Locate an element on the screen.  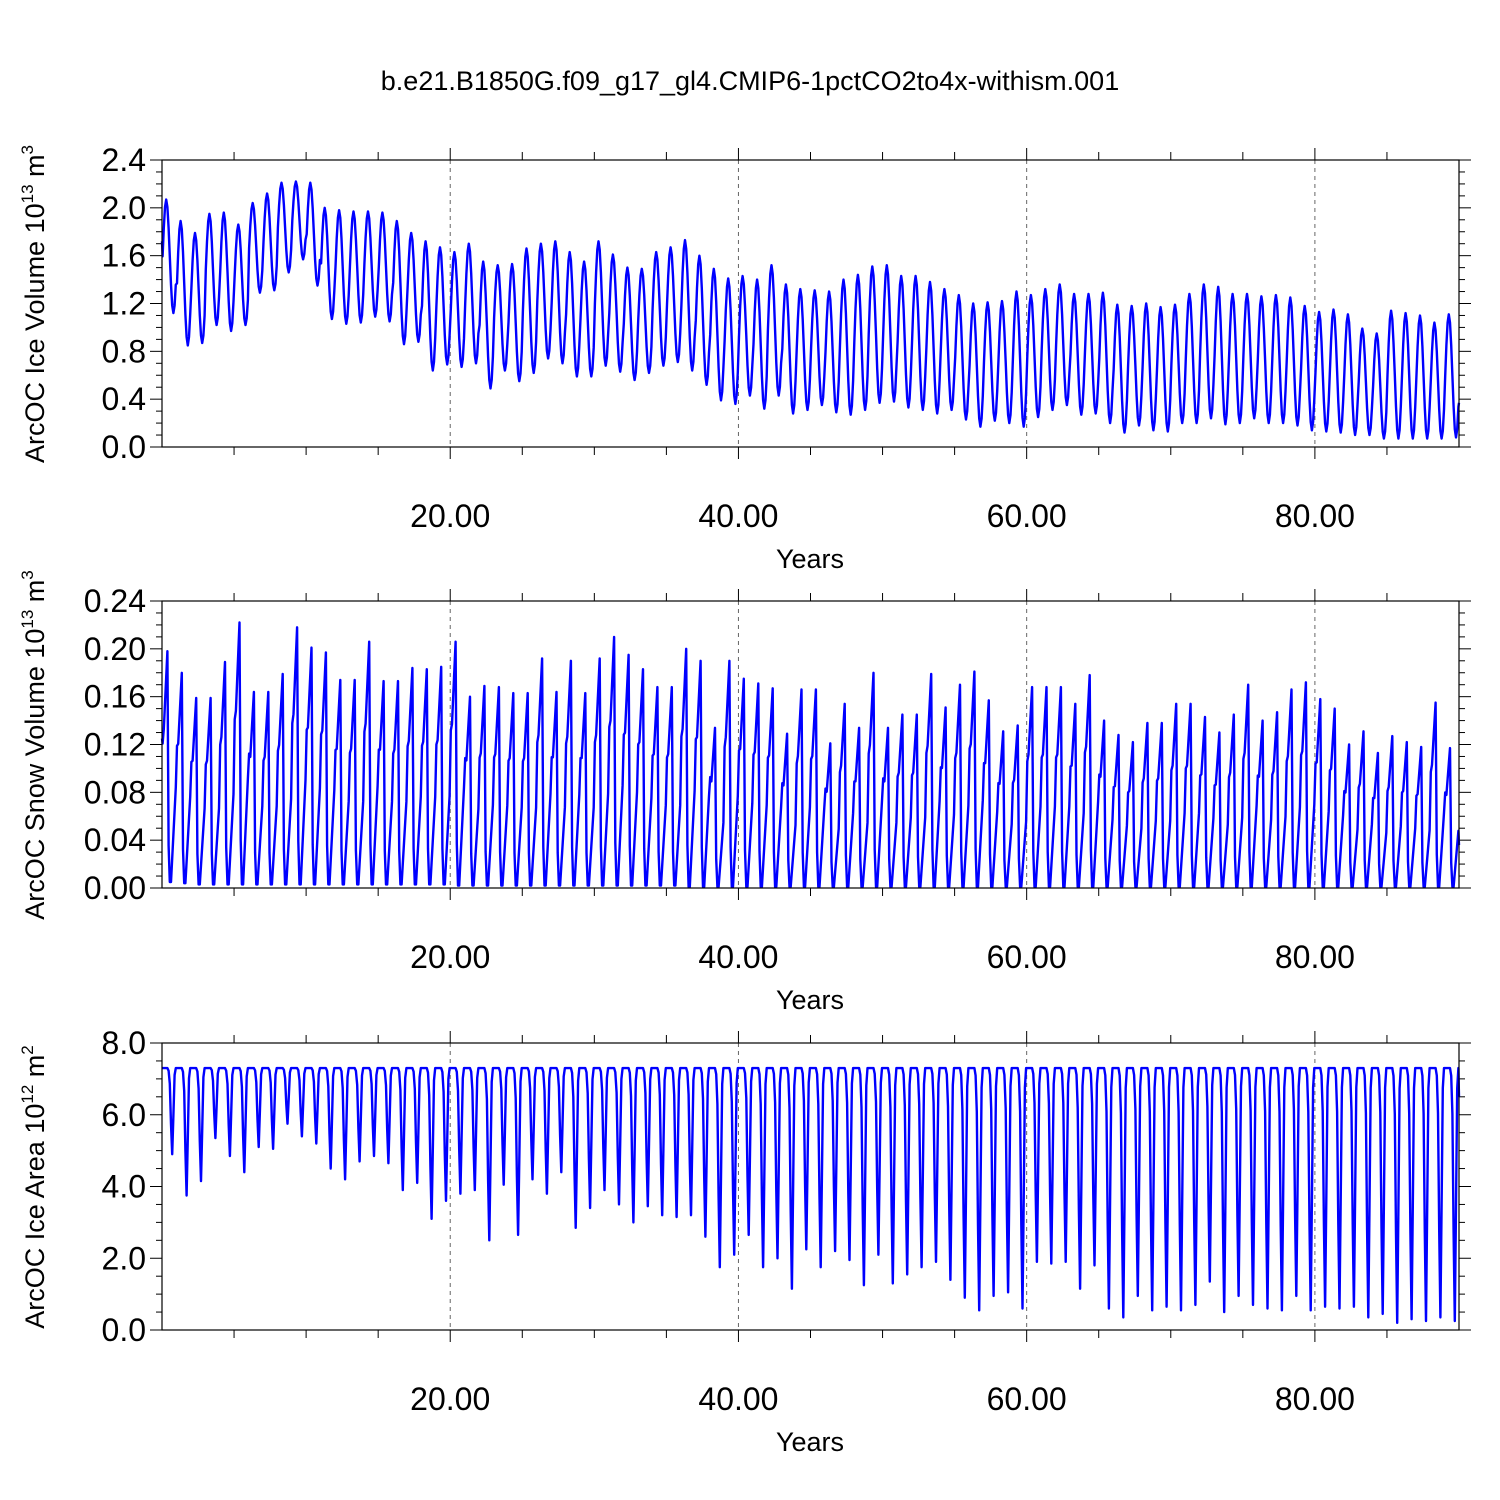
y-tick-label: 0.12 is located at coordinates (115, 745).